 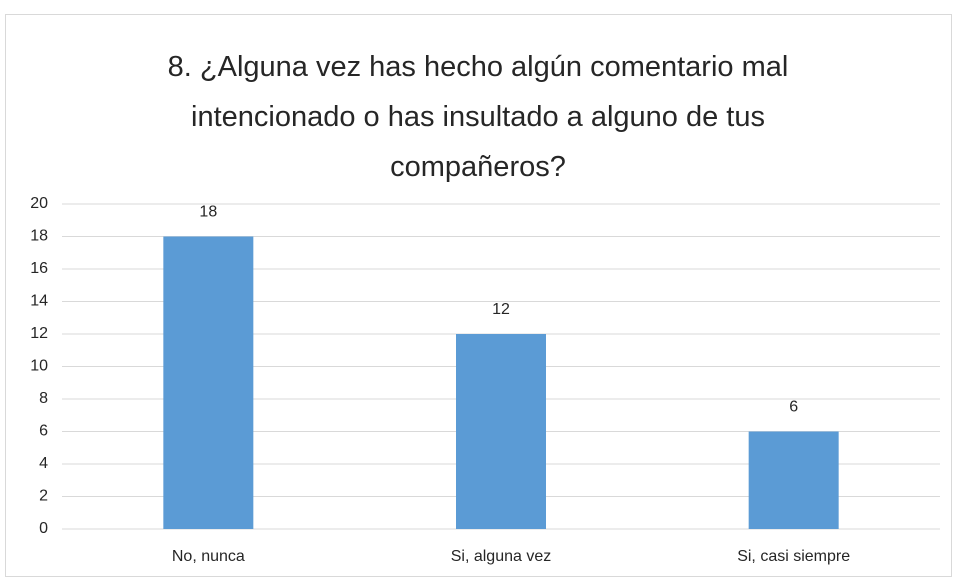 I want to click on x-tick-label: No, nunca, so click(x=208, y=556).